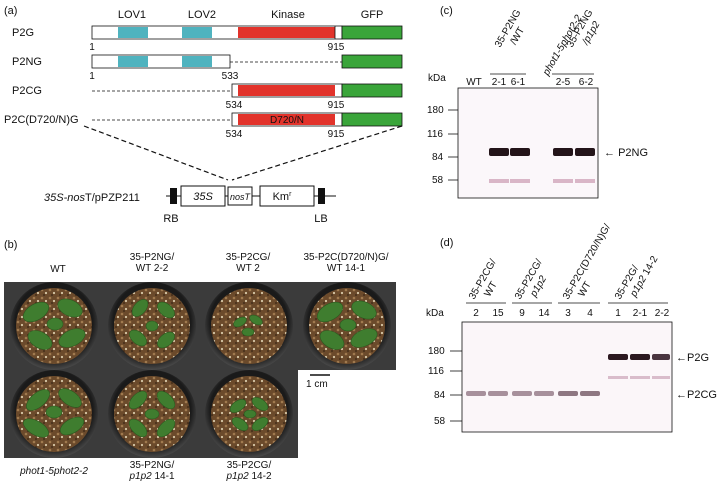 The image size is (720, 485). What do you see at coordinates (437, 78) in the screenshot?
I see `c-kda-label: kDa` at bounding box center [437, 78].